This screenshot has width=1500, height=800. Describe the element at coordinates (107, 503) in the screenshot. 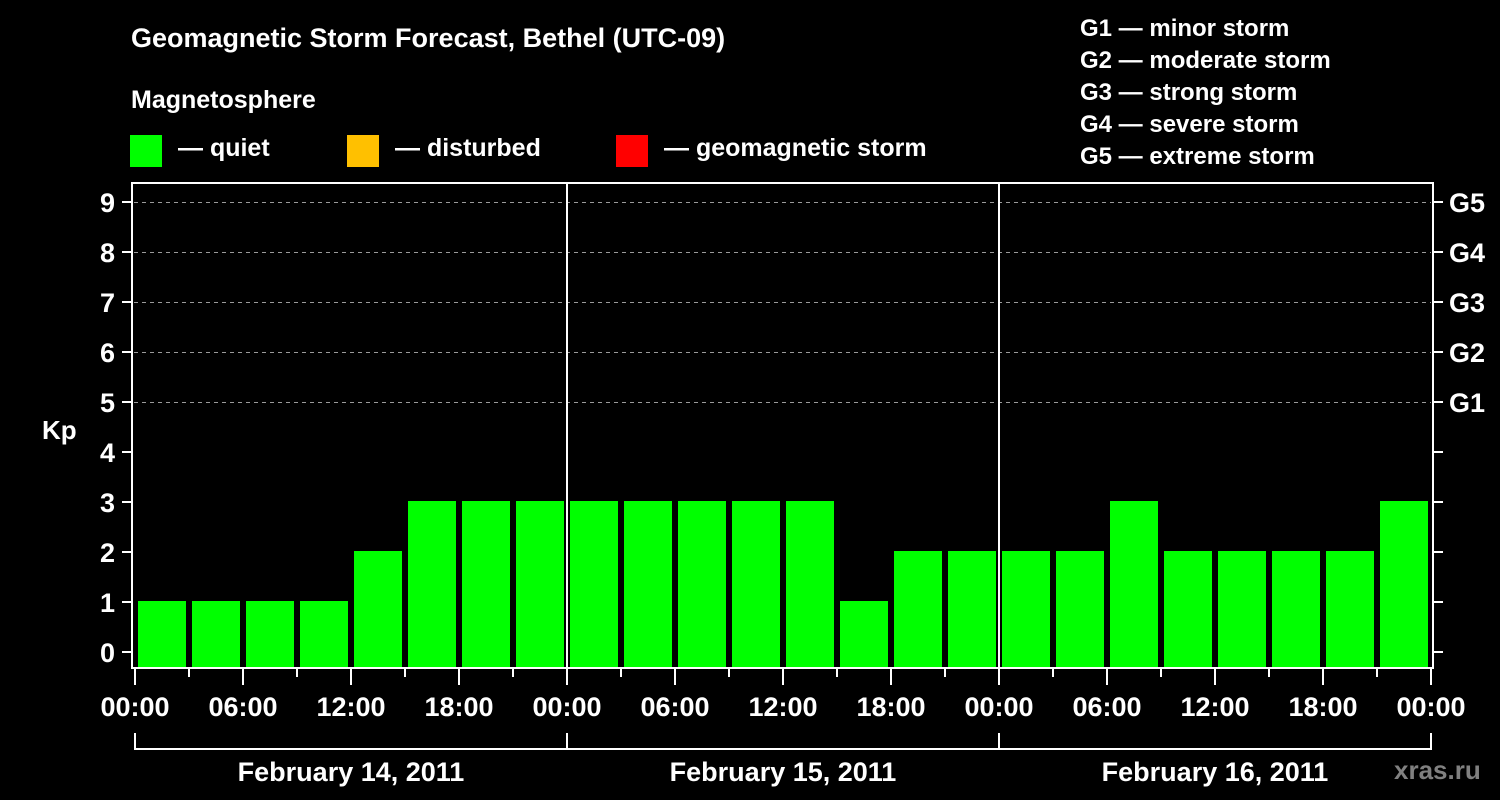

I see `y-tick-label: 3` at that location.